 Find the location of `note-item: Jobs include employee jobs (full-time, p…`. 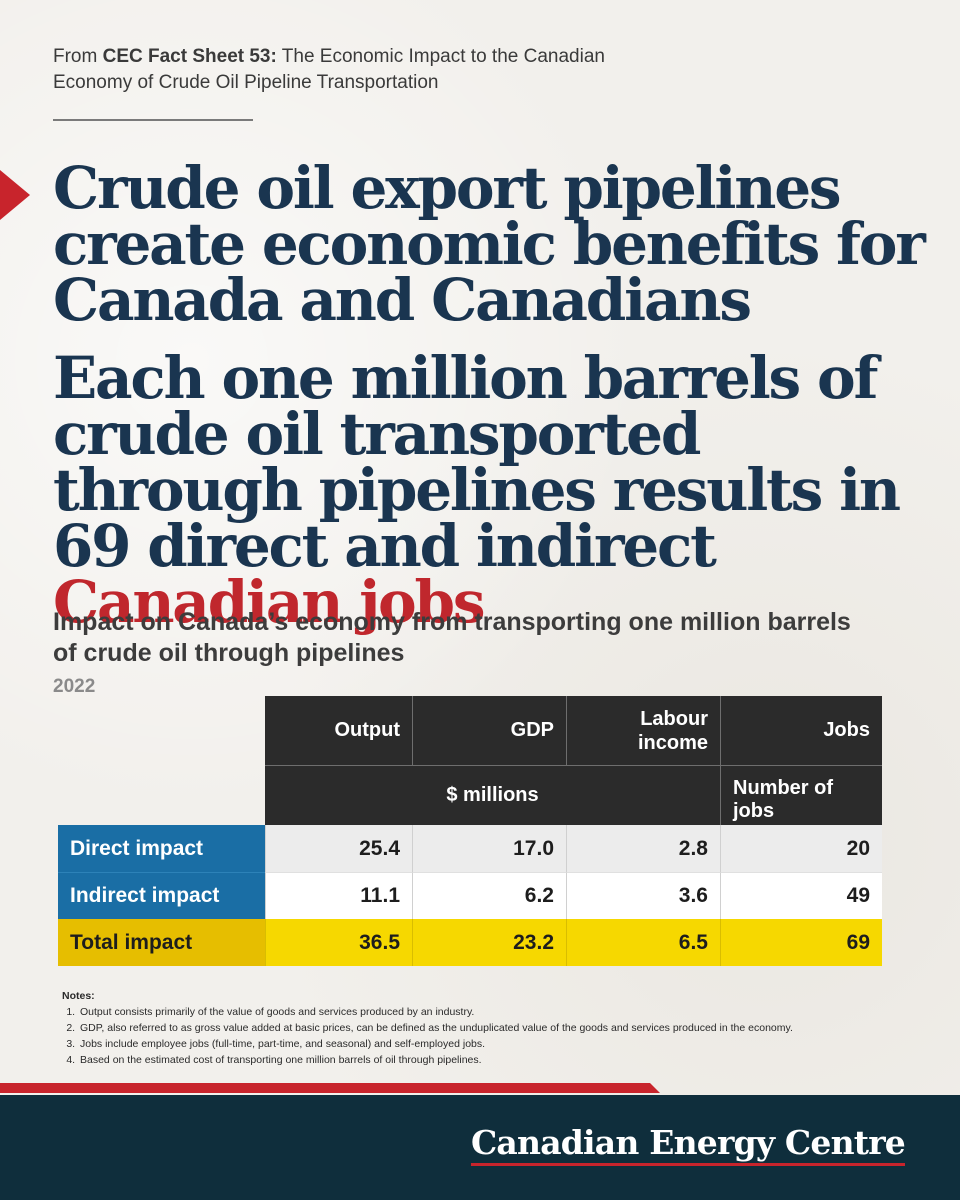

note-item: Jobs include employee jobs (full-time, p… is located at coordinates (500, 1044).